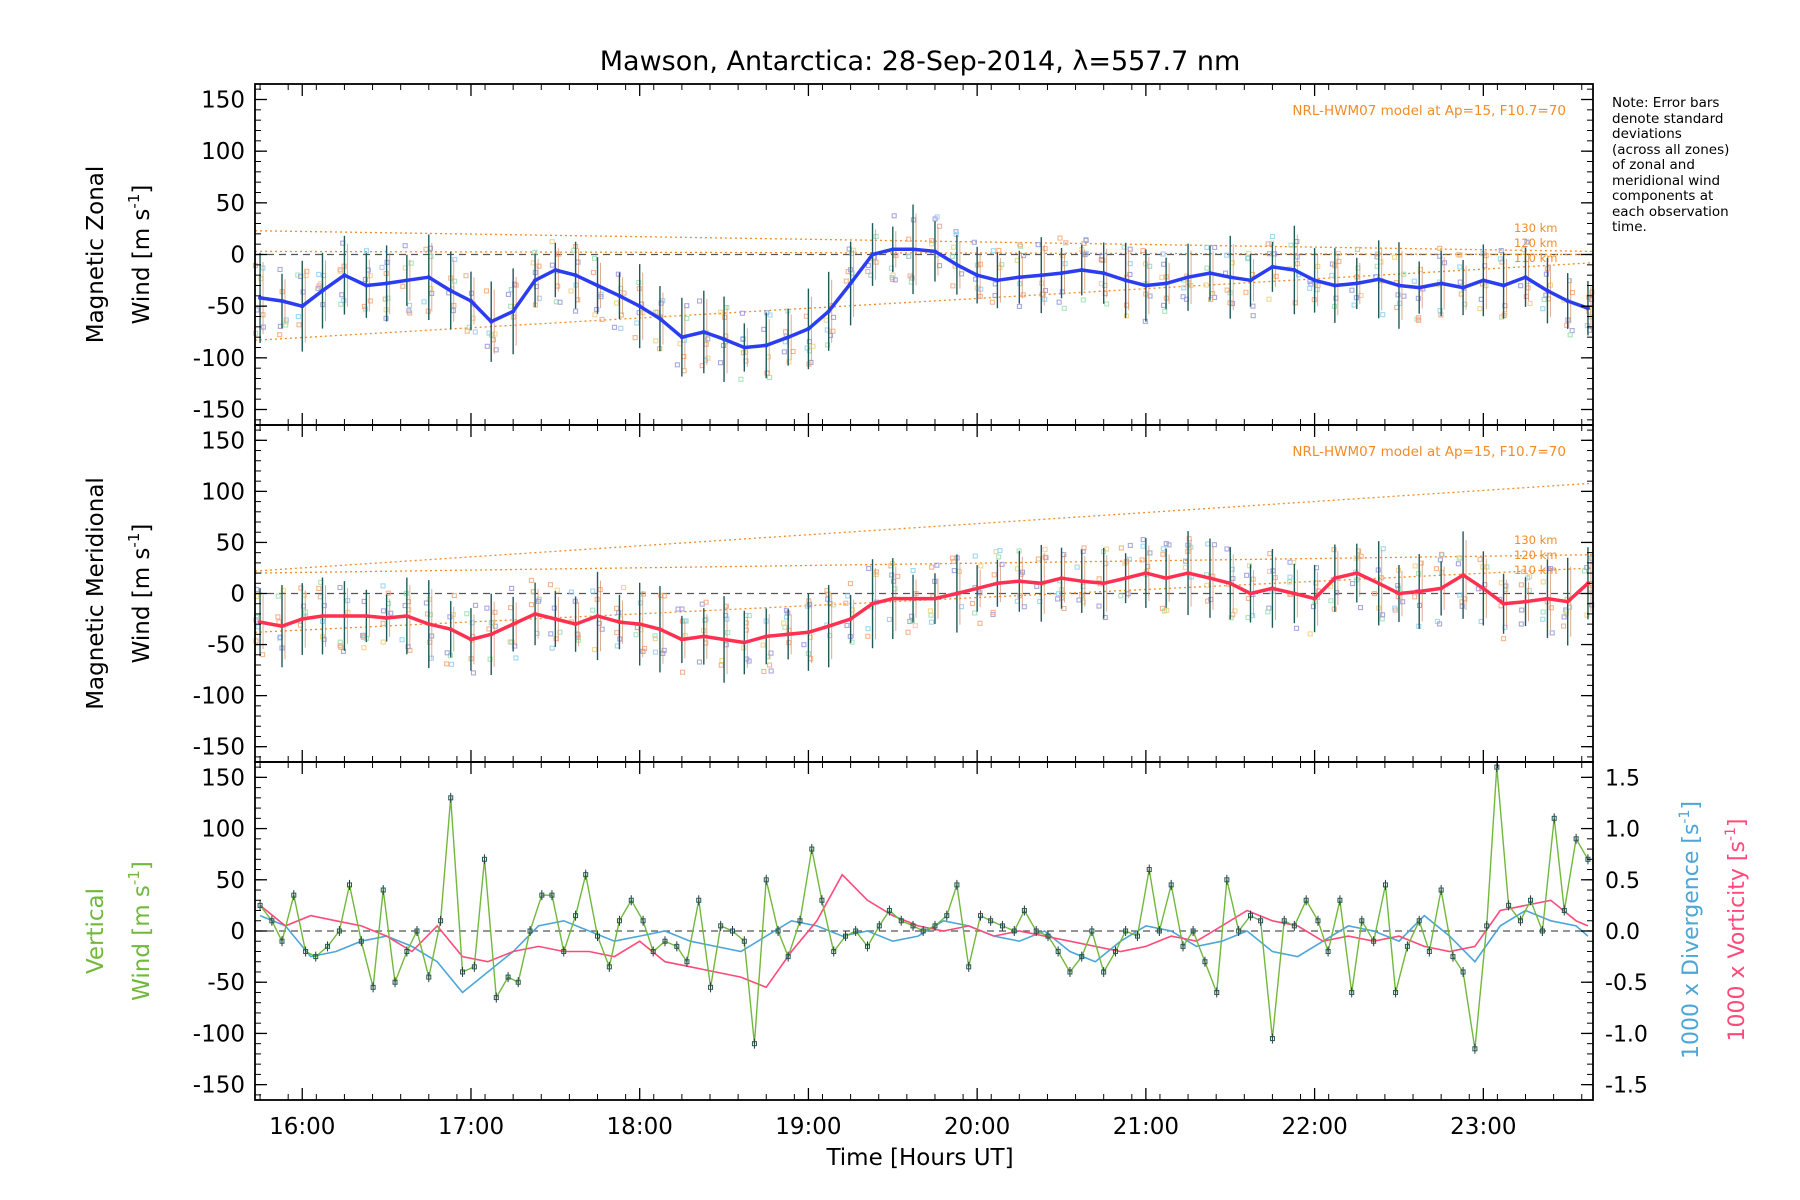  What do you see at coordinates (1622, 830) in the screenshot?
I see `right-y-tick-label: 1.0` at bounding box center [1622, 830].